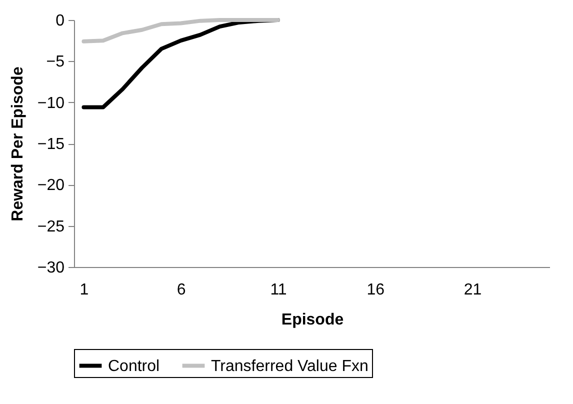 The image size is (573, 404). I want to click on y-axis-title: Reward Per Episode, so click(17, 144).